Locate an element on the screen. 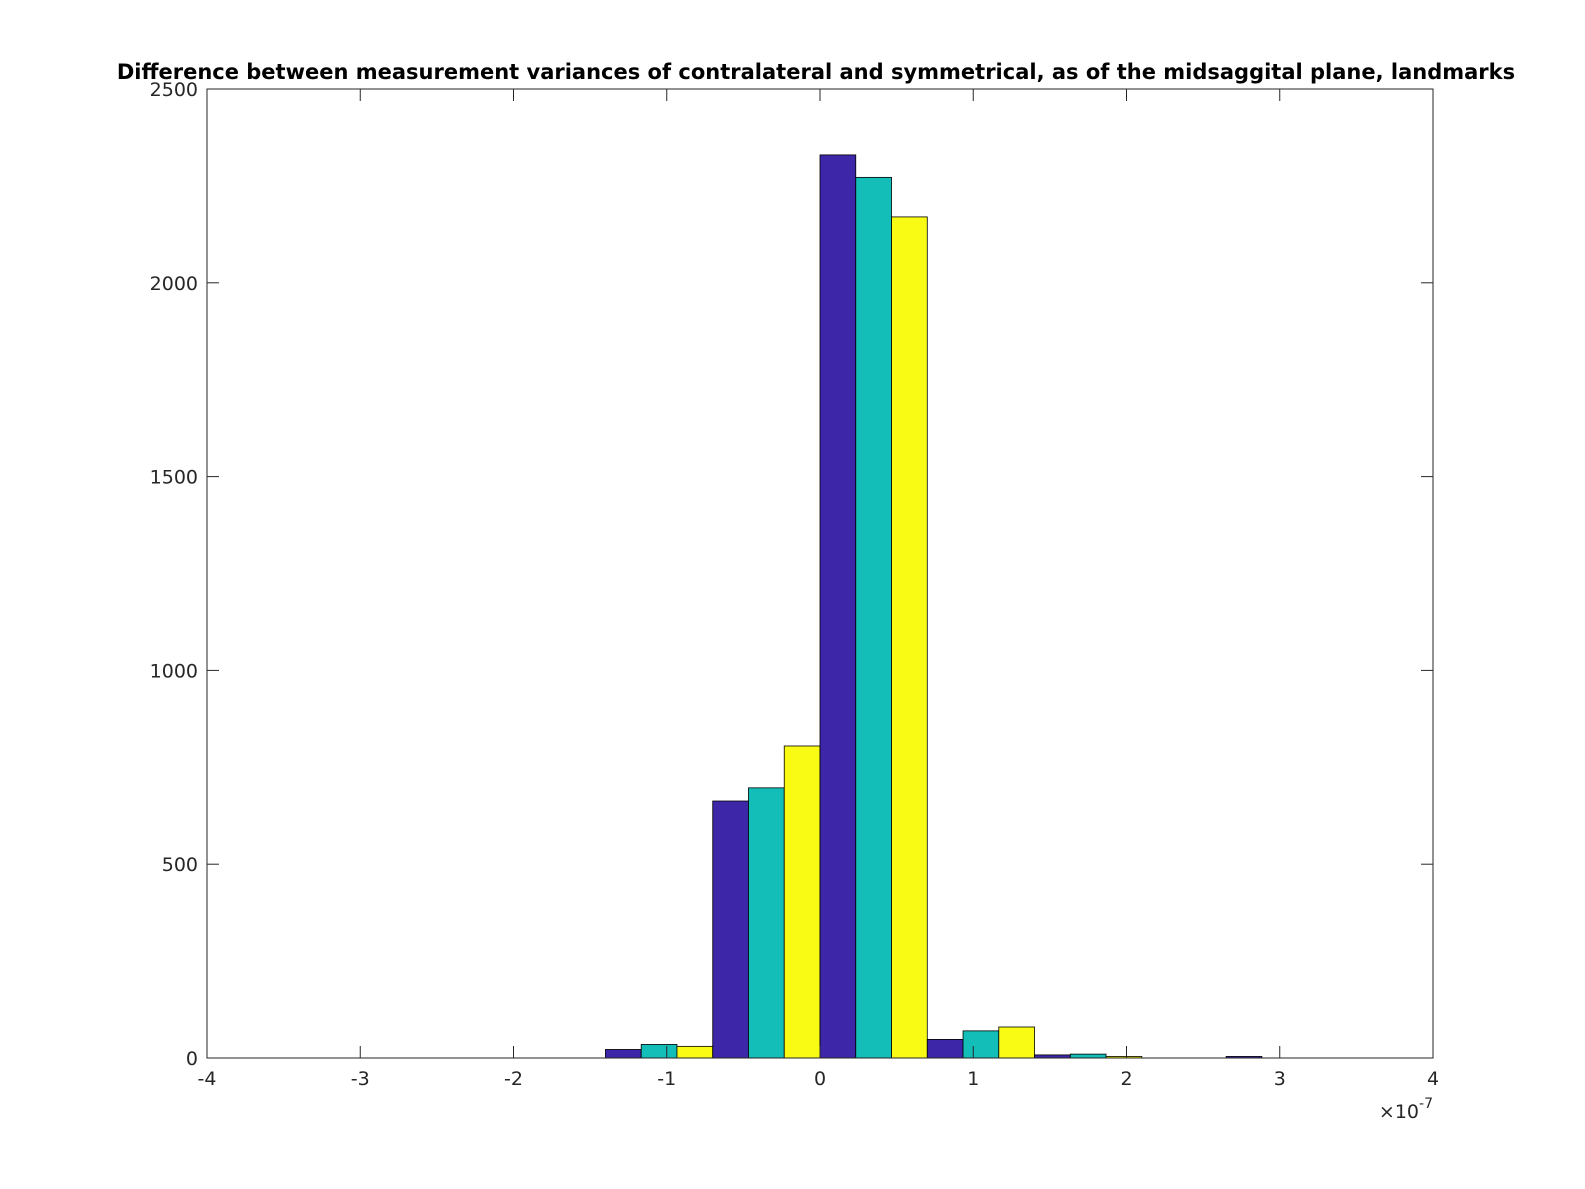  y-tick-label: 500 is located at coordinates (180, 865).